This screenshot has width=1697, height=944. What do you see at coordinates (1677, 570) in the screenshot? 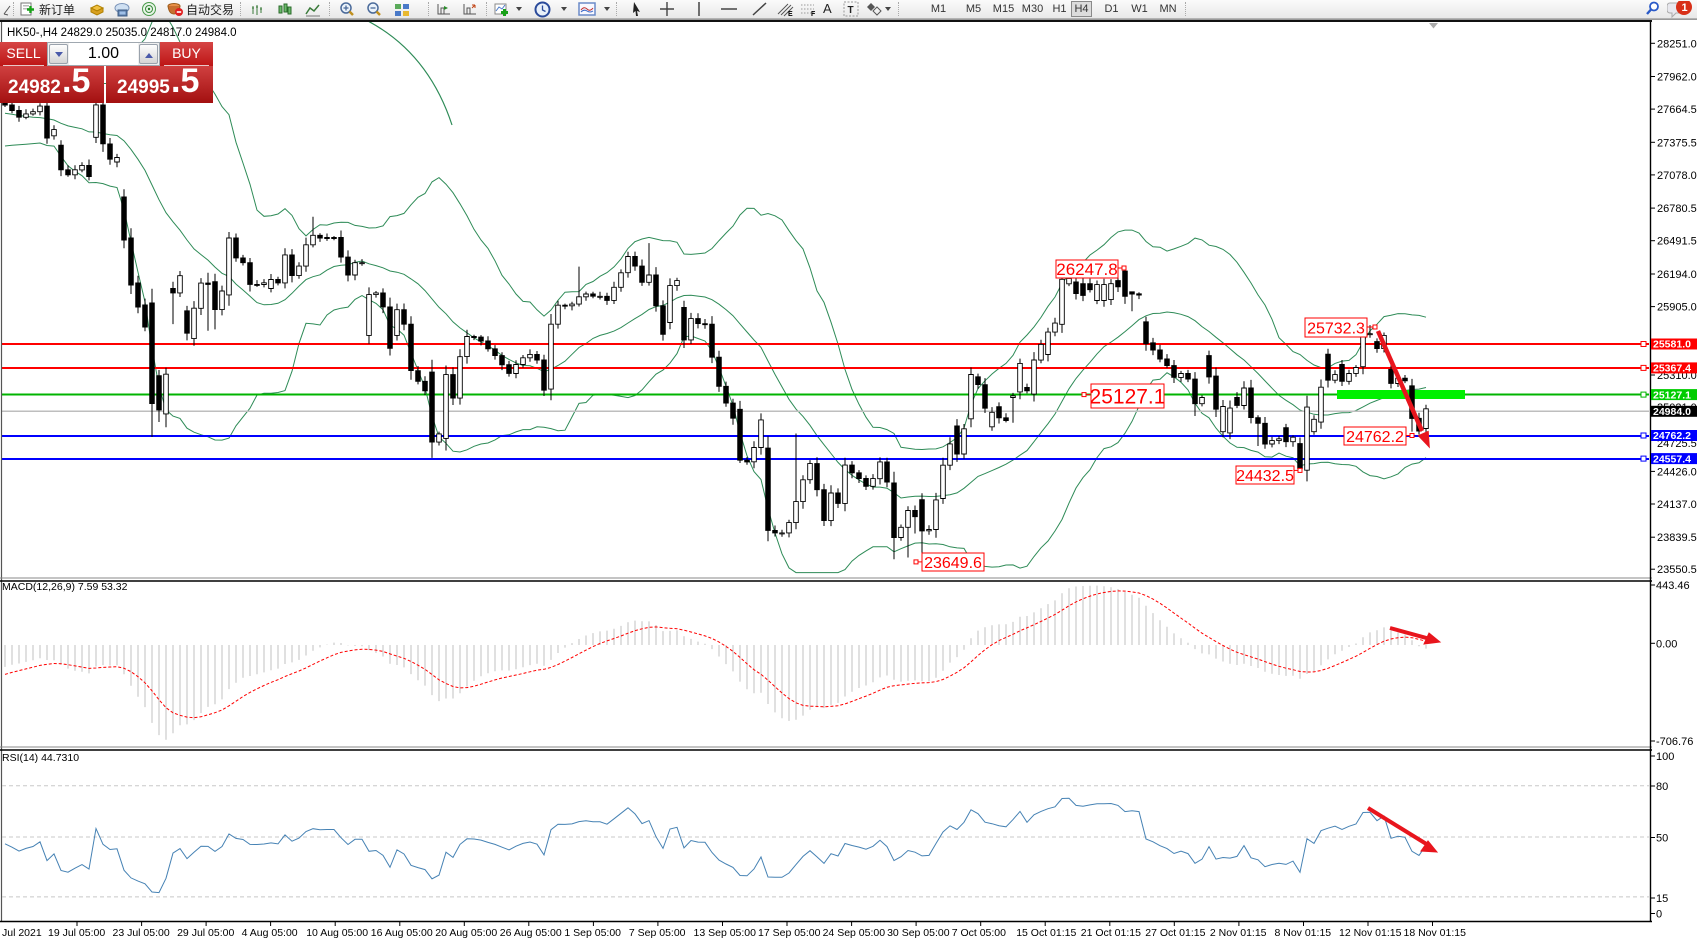
I see `svg-text: 23550.5` at bounding box center [1677, 570].